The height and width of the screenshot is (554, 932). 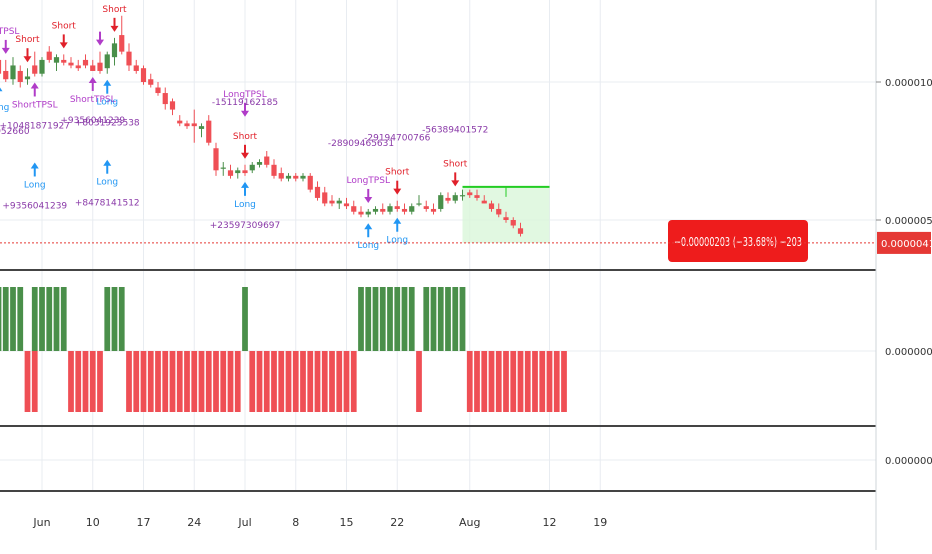 I want to click on indicator-tick-label: 0.00000000, so click(x=908, y=352).